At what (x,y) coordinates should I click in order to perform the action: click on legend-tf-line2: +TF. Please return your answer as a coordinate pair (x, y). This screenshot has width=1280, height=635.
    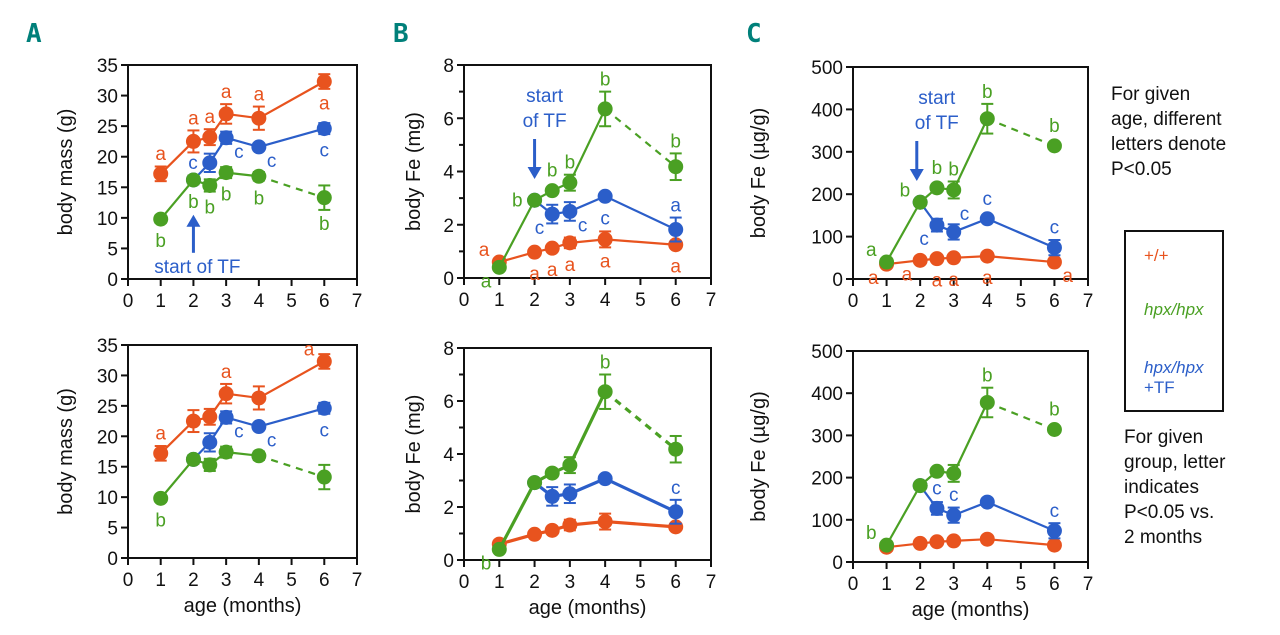
    Looking at the image, I should click on (1159, 387).